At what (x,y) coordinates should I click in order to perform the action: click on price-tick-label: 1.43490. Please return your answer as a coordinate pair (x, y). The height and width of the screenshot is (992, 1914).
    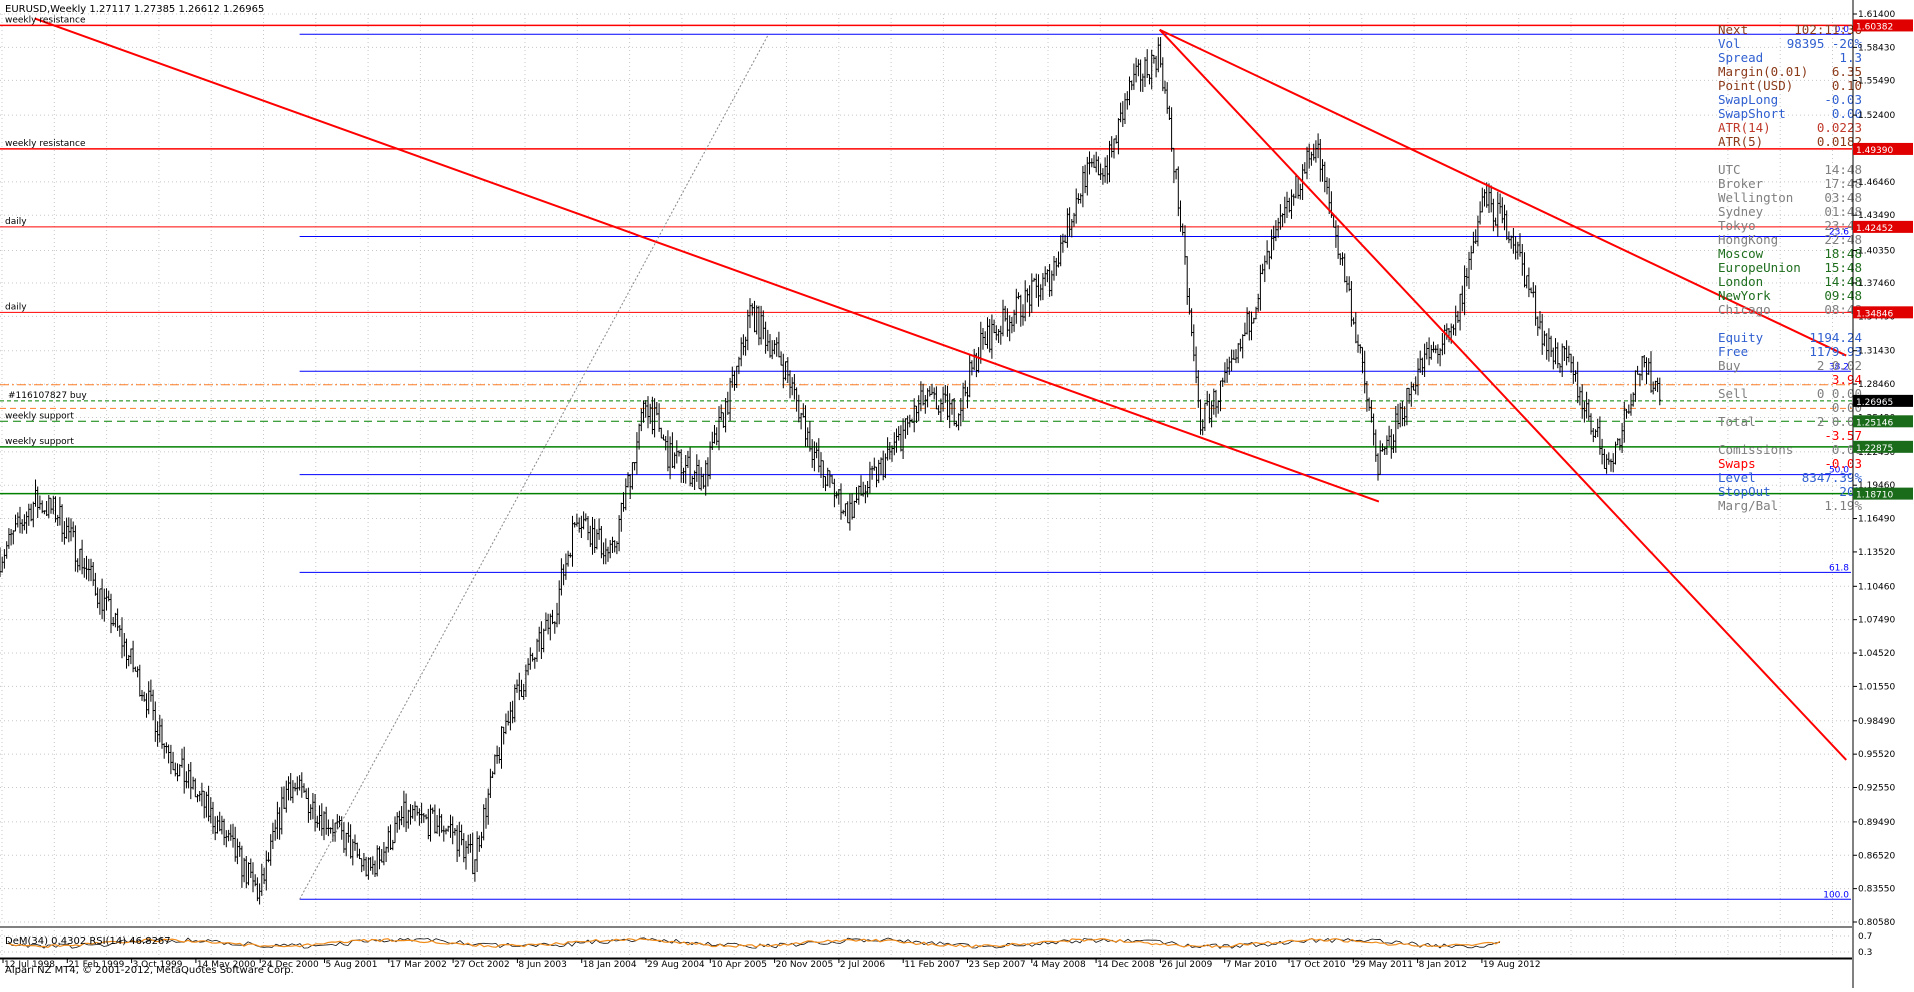
    Looking at the image, I should click on (1876, 216).